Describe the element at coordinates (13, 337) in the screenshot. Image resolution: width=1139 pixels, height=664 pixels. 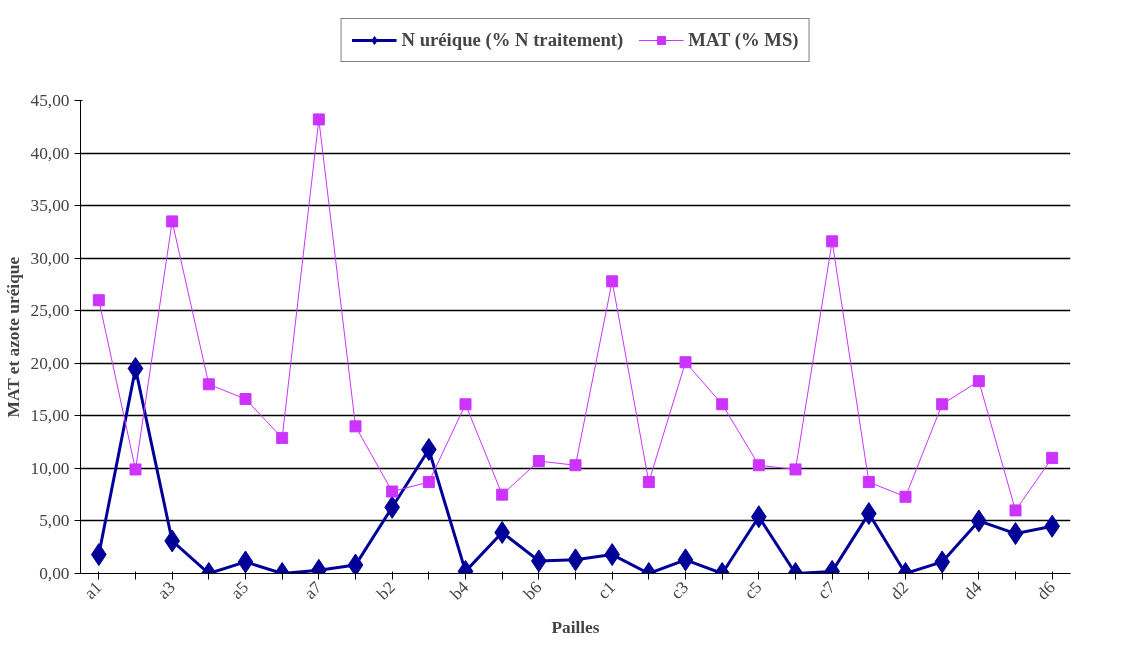
I see `y-axis-title: MAT et azote uréique` at that location.